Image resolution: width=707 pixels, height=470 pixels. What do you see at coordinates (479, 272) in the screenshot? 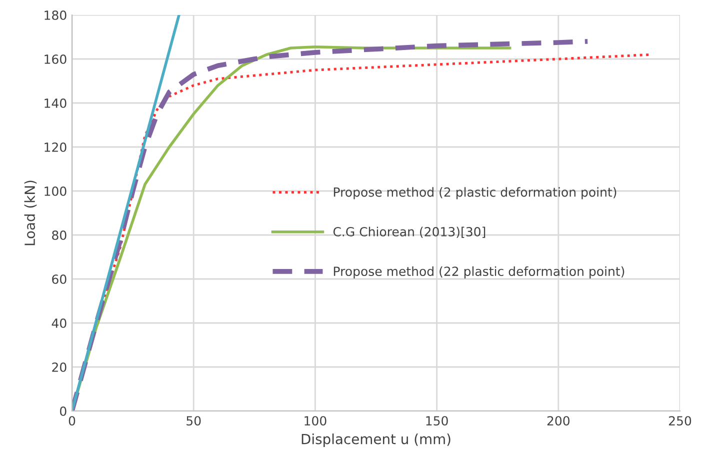
I see `legend-label: Propose method (22 plastic deformation point)` at bounding box center [479, 272].